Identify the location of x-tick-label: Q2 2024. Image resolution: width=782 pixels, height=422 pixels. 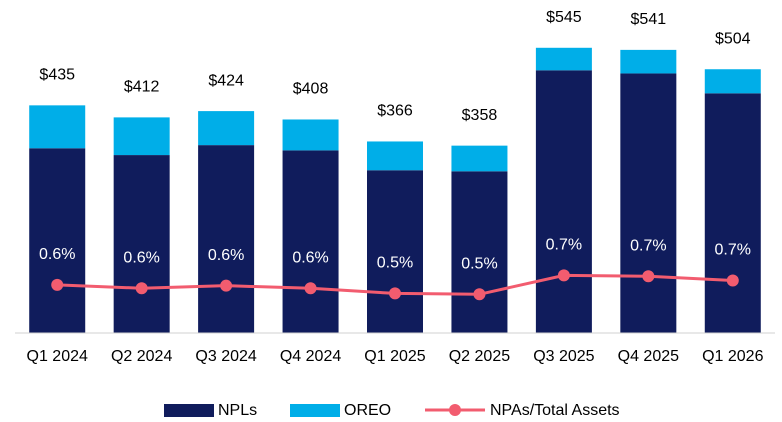
(141, 356).